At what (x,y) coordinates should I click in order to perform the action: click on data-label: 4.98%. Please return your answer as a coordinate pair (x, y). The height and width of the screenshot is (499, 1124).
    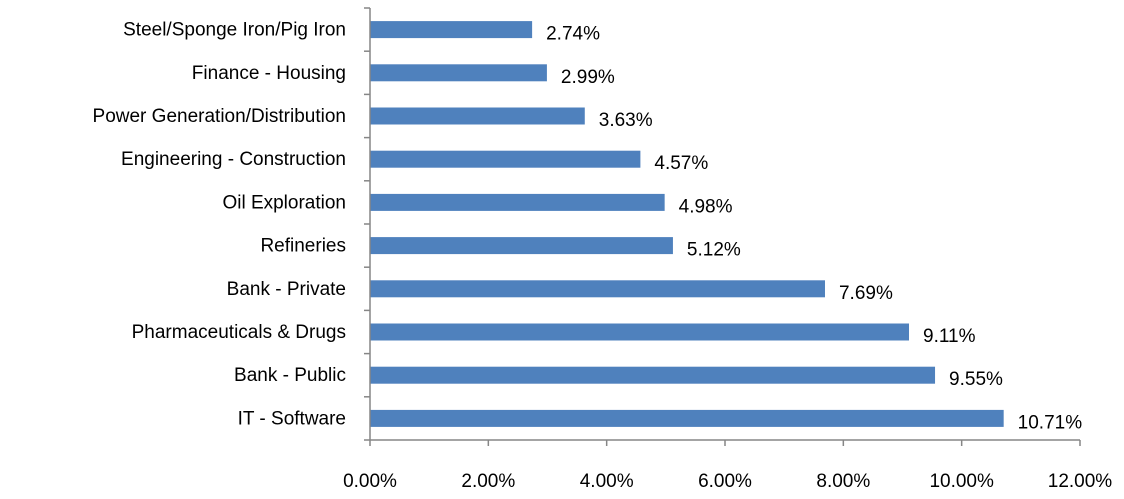
    Looking at the image, I should click on (706, 206).